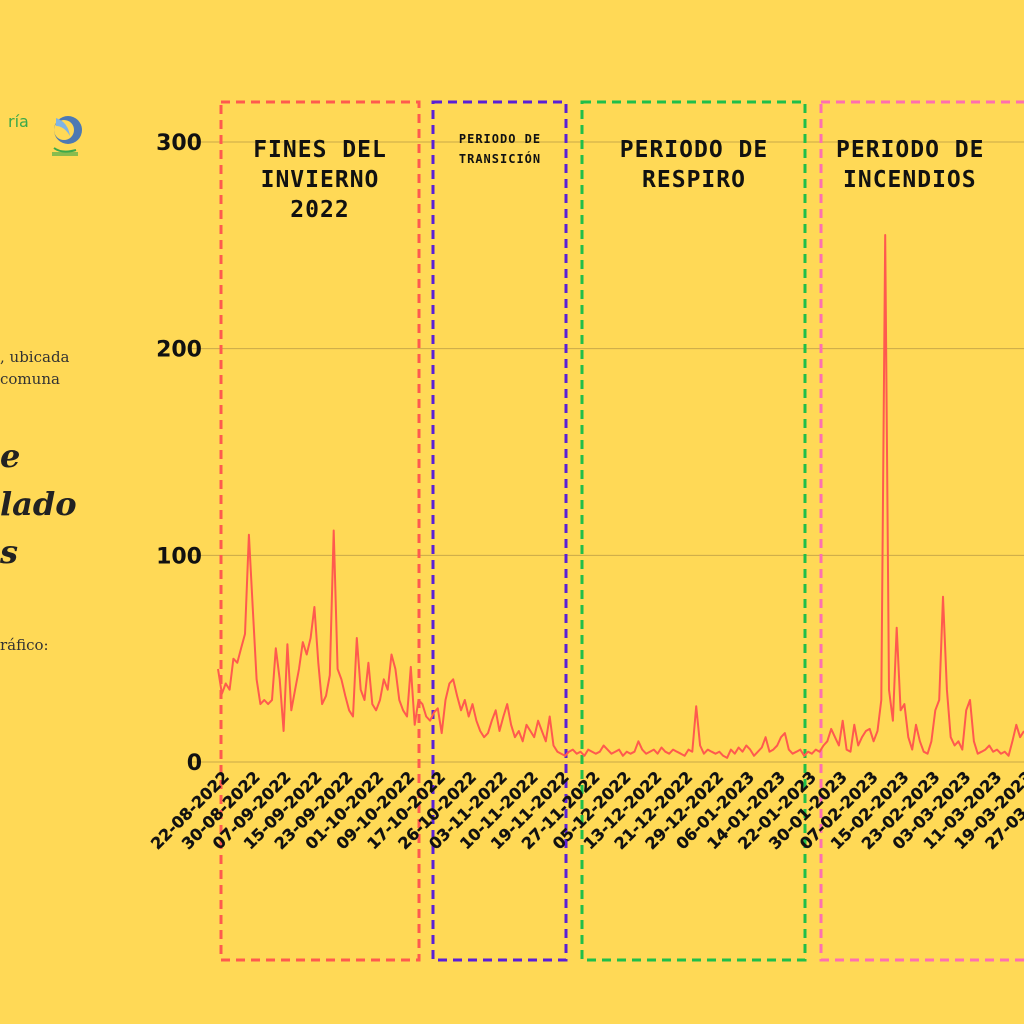 Image resolution: width=1024 pixels, height=1024 pixels. I want to click on period-title-transicion-line-2: TRANSICIÓN, so click(500, 158).